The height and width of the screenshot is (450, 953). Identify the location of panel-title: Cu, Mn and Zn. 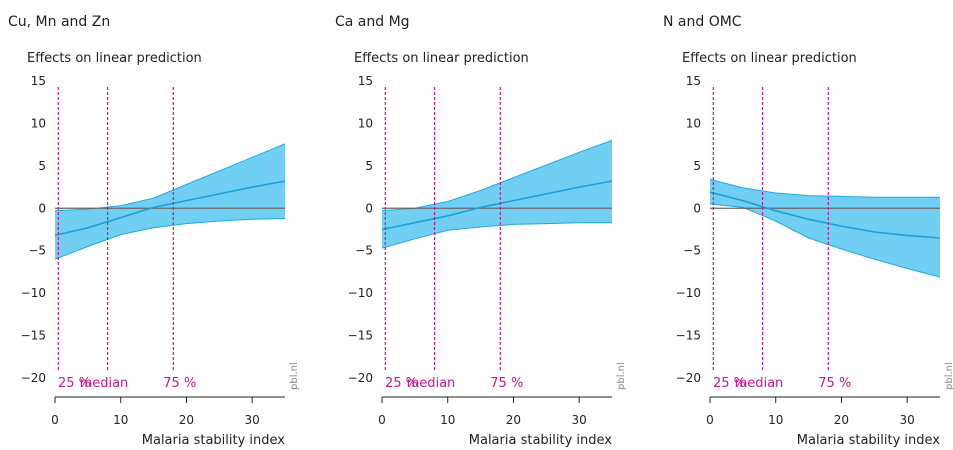
(59, 22).